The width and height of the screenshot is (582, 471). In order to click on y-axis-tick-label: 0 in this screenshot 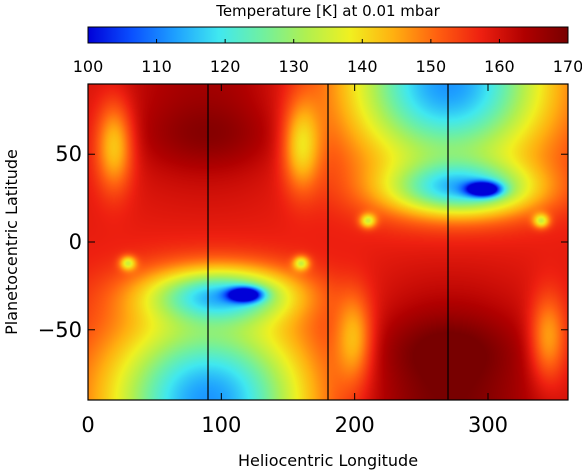, I will do `click(75, 242)`.